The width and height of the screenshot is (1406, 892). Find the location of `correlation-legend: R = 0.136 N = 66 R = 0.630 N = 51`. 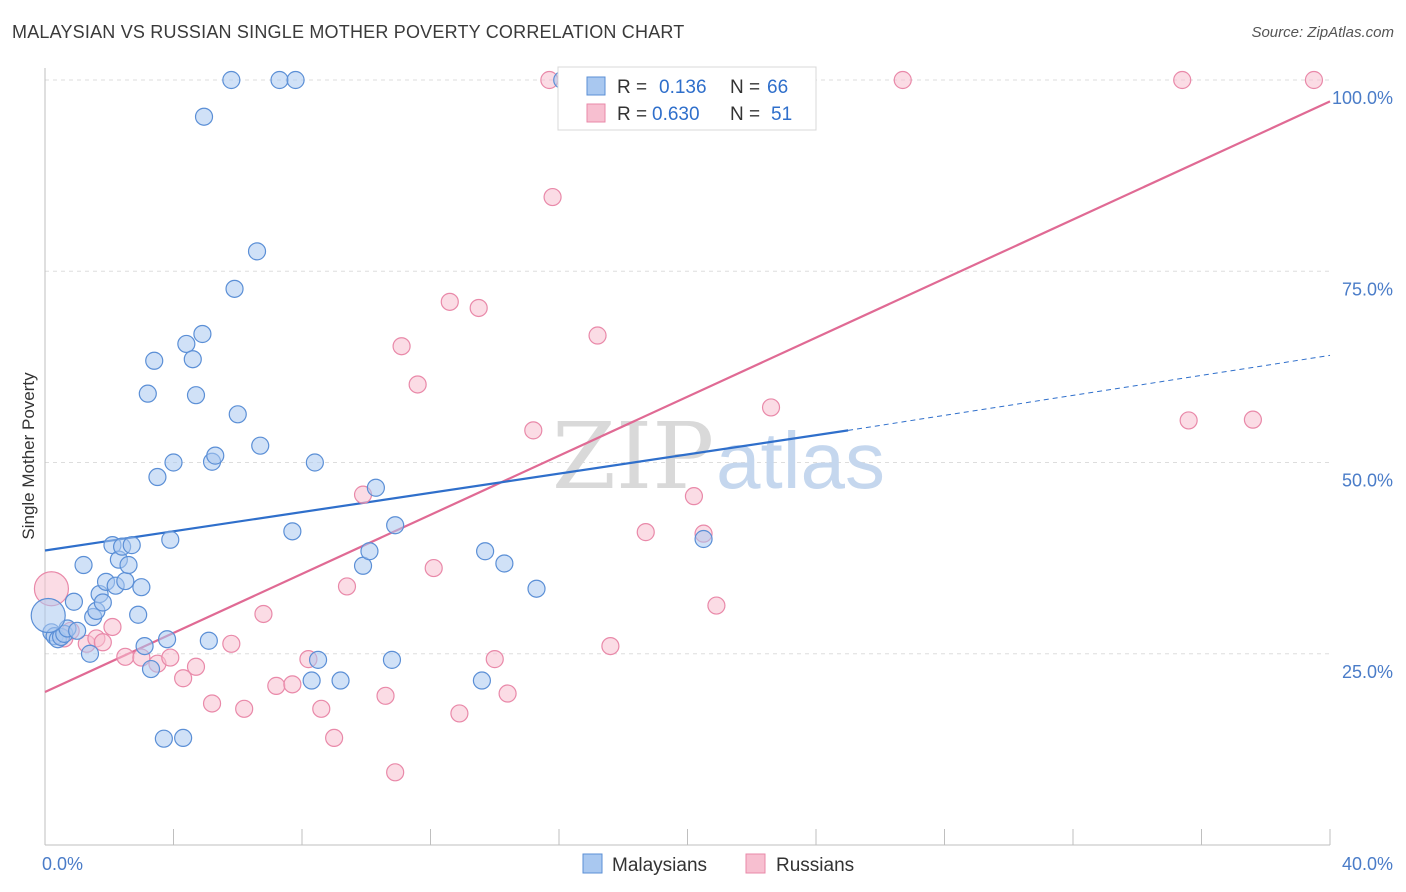

correlation-legend: R = 0.136 N = 66 R = 0.630 N = 51 is located at coordinates (687, 98).